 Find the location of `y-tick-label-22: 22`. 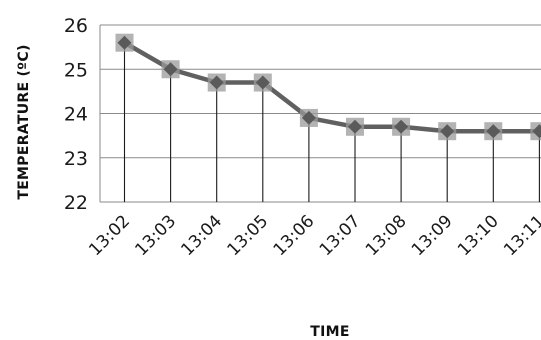

y-tick-label-22: 22 is located at coordinates (76, 203).